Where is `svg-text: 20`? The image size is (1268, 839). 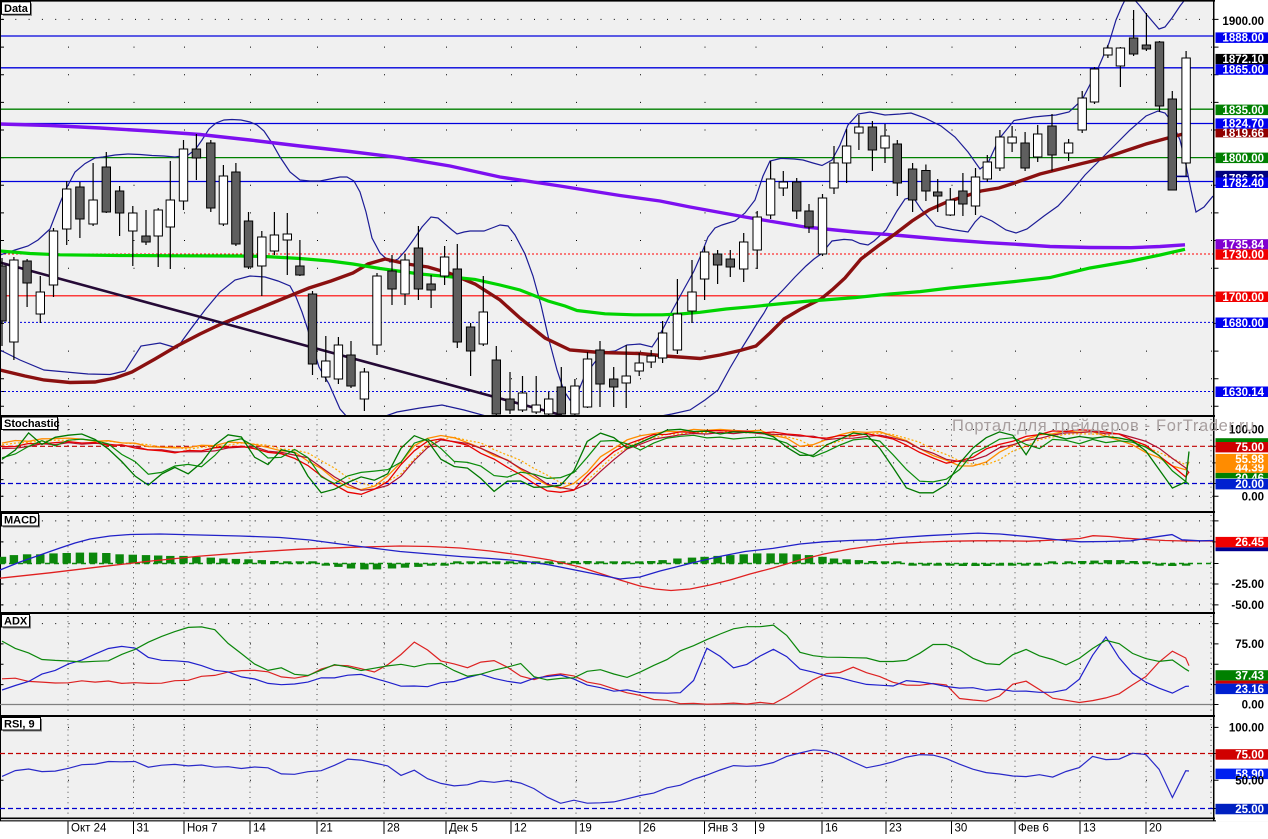 svg-text: 20 is located at coordinates (1155, 829).